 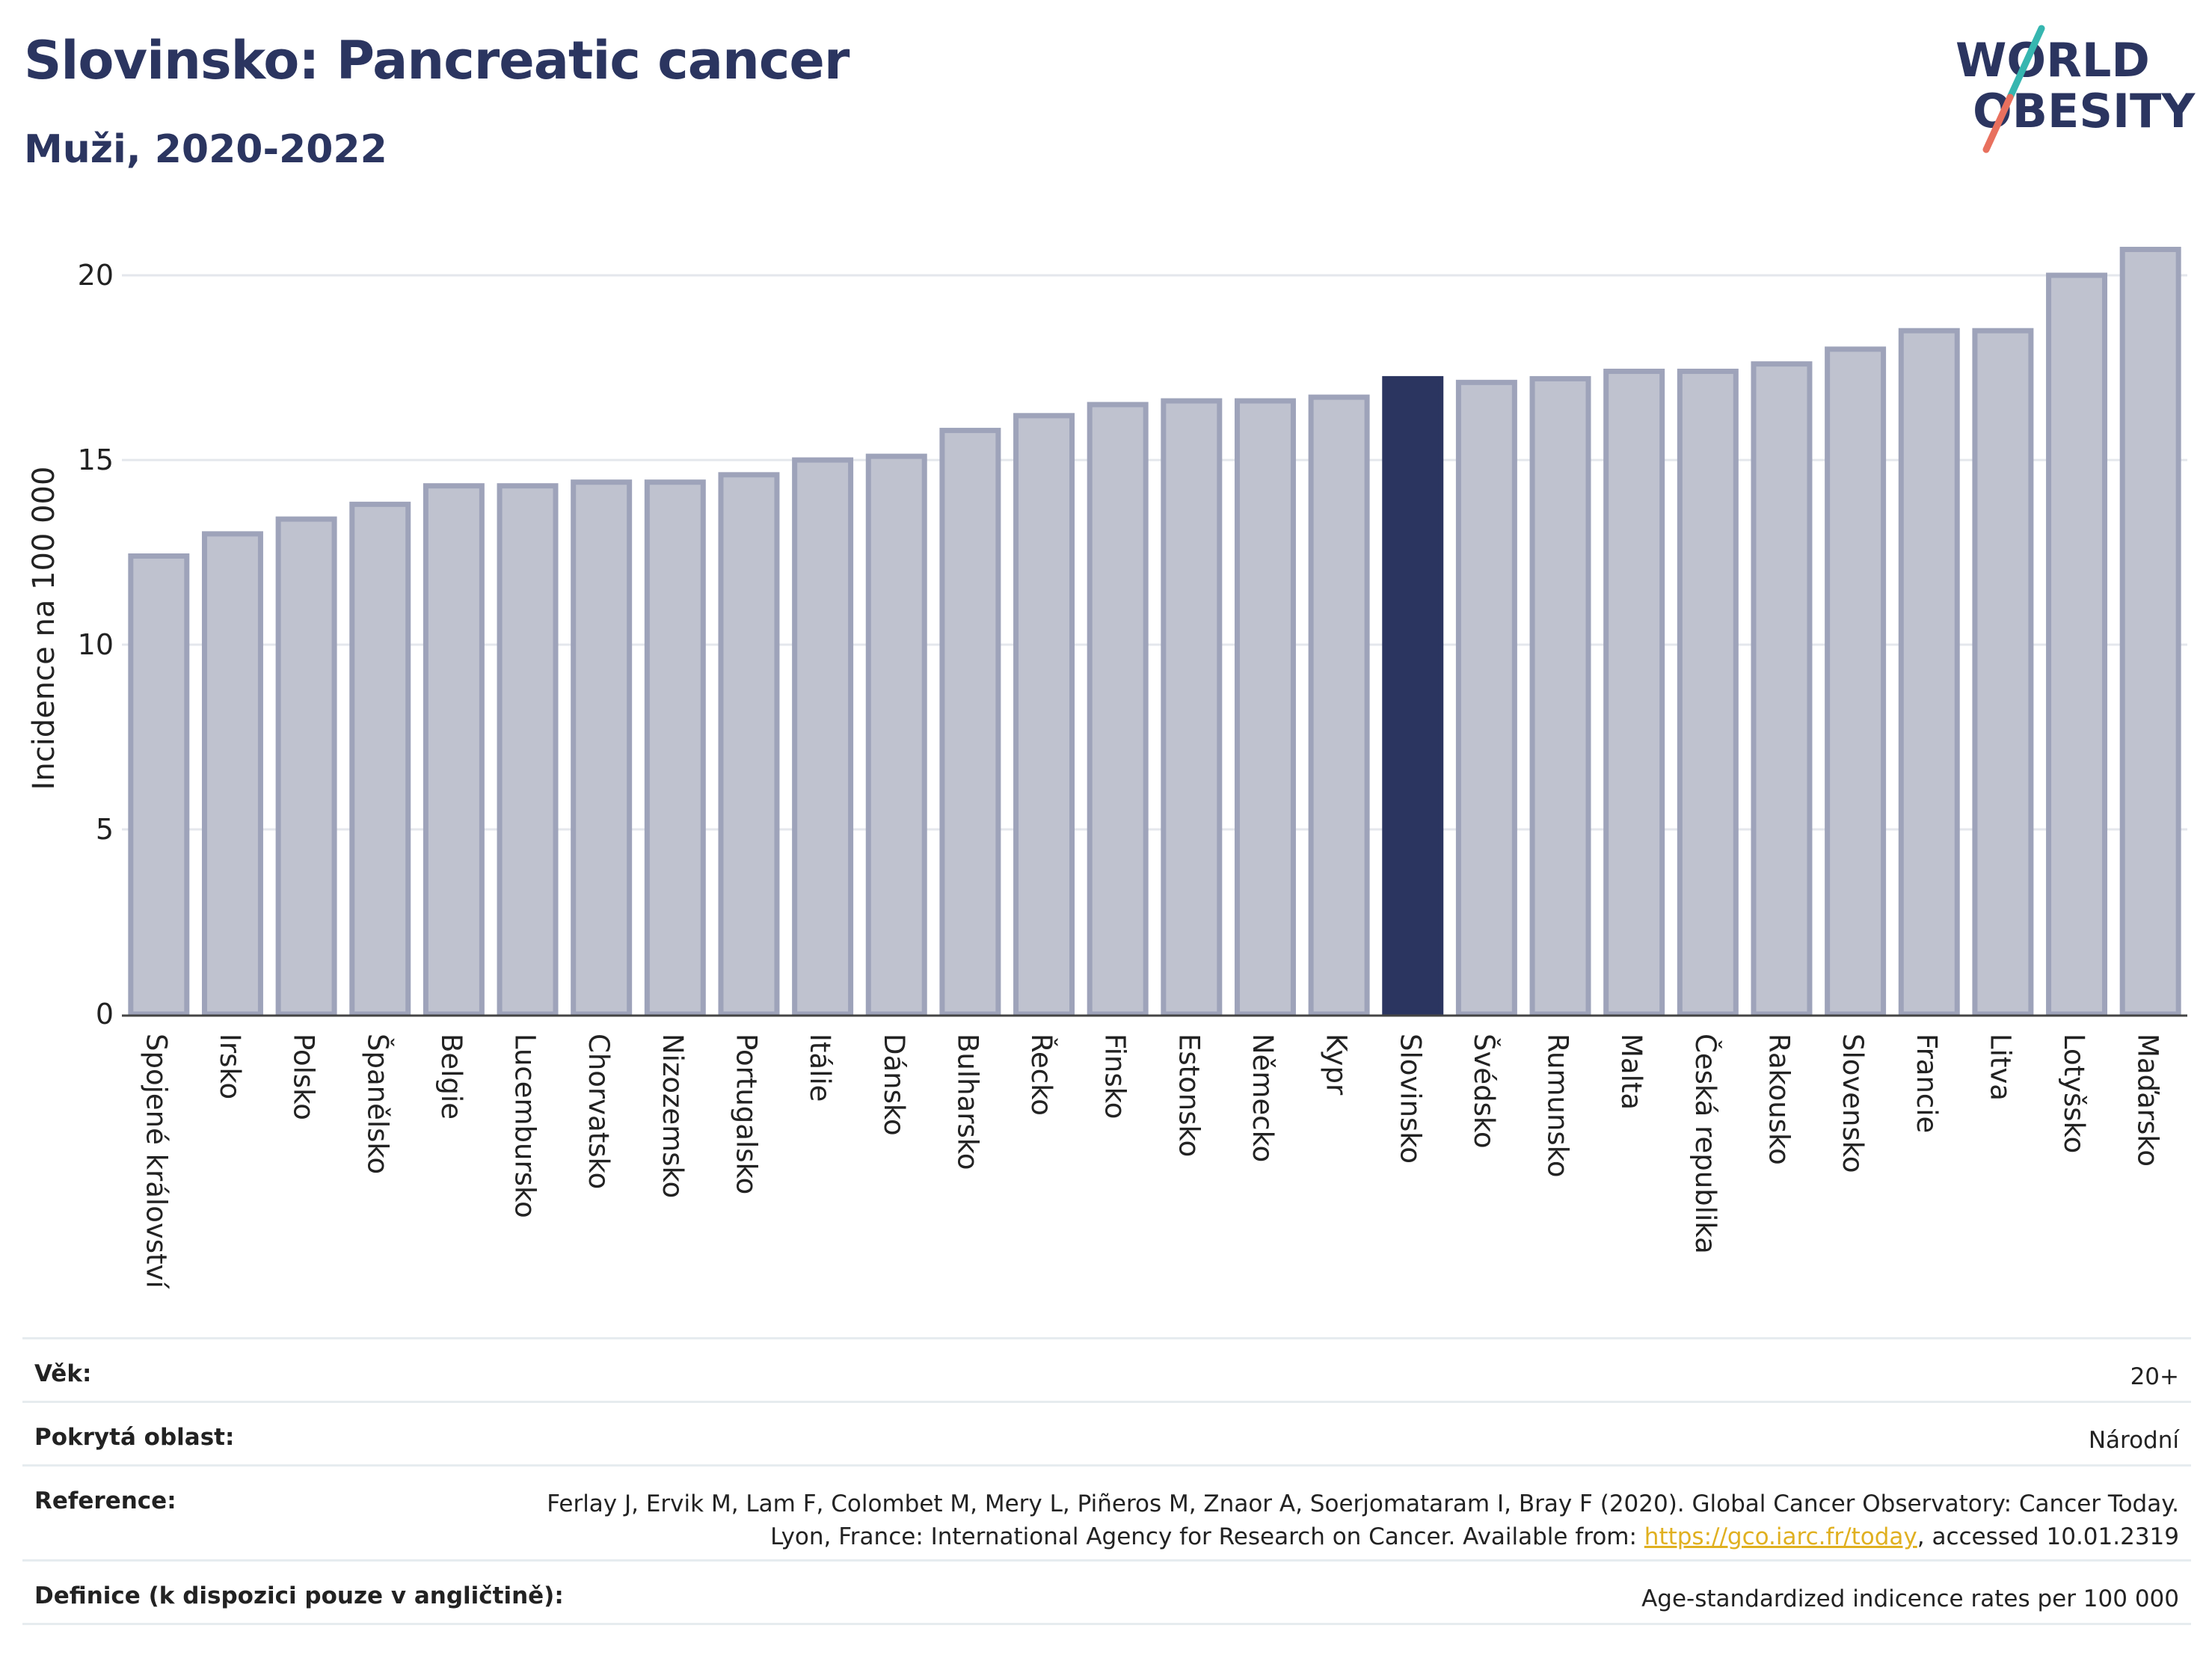 What do you see at coordinates (1853, 1103) in the screenshot?
I see `x-tick-label: Slovensko` at bounding box center [1853, 1103].